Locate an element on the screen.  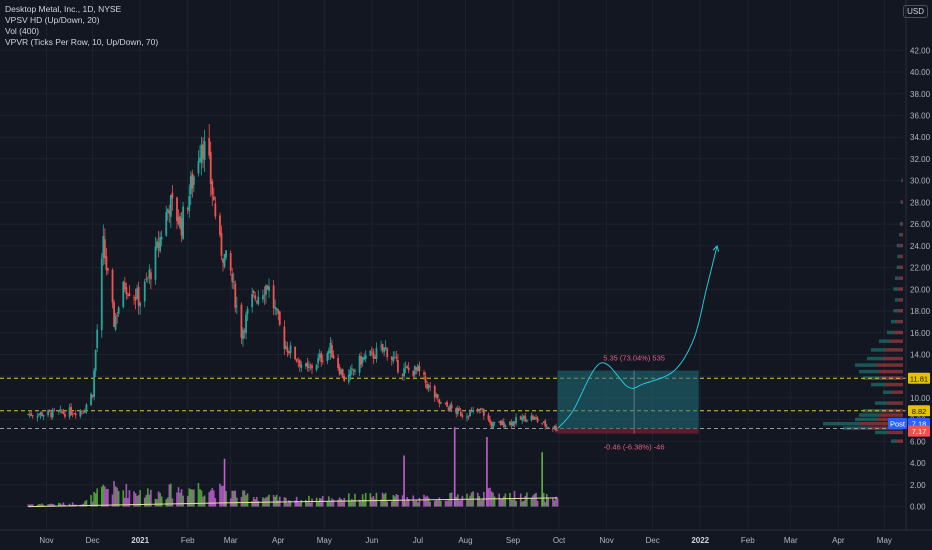
volume-spike-bar is located at coordinates (487, 472).